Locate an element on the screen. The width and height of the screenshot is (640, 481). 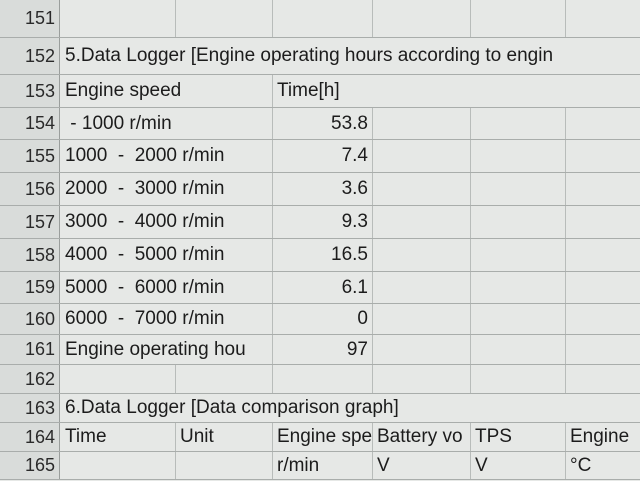
cell: 1000 - 2000 r/min is located at coordinates (166, 156).